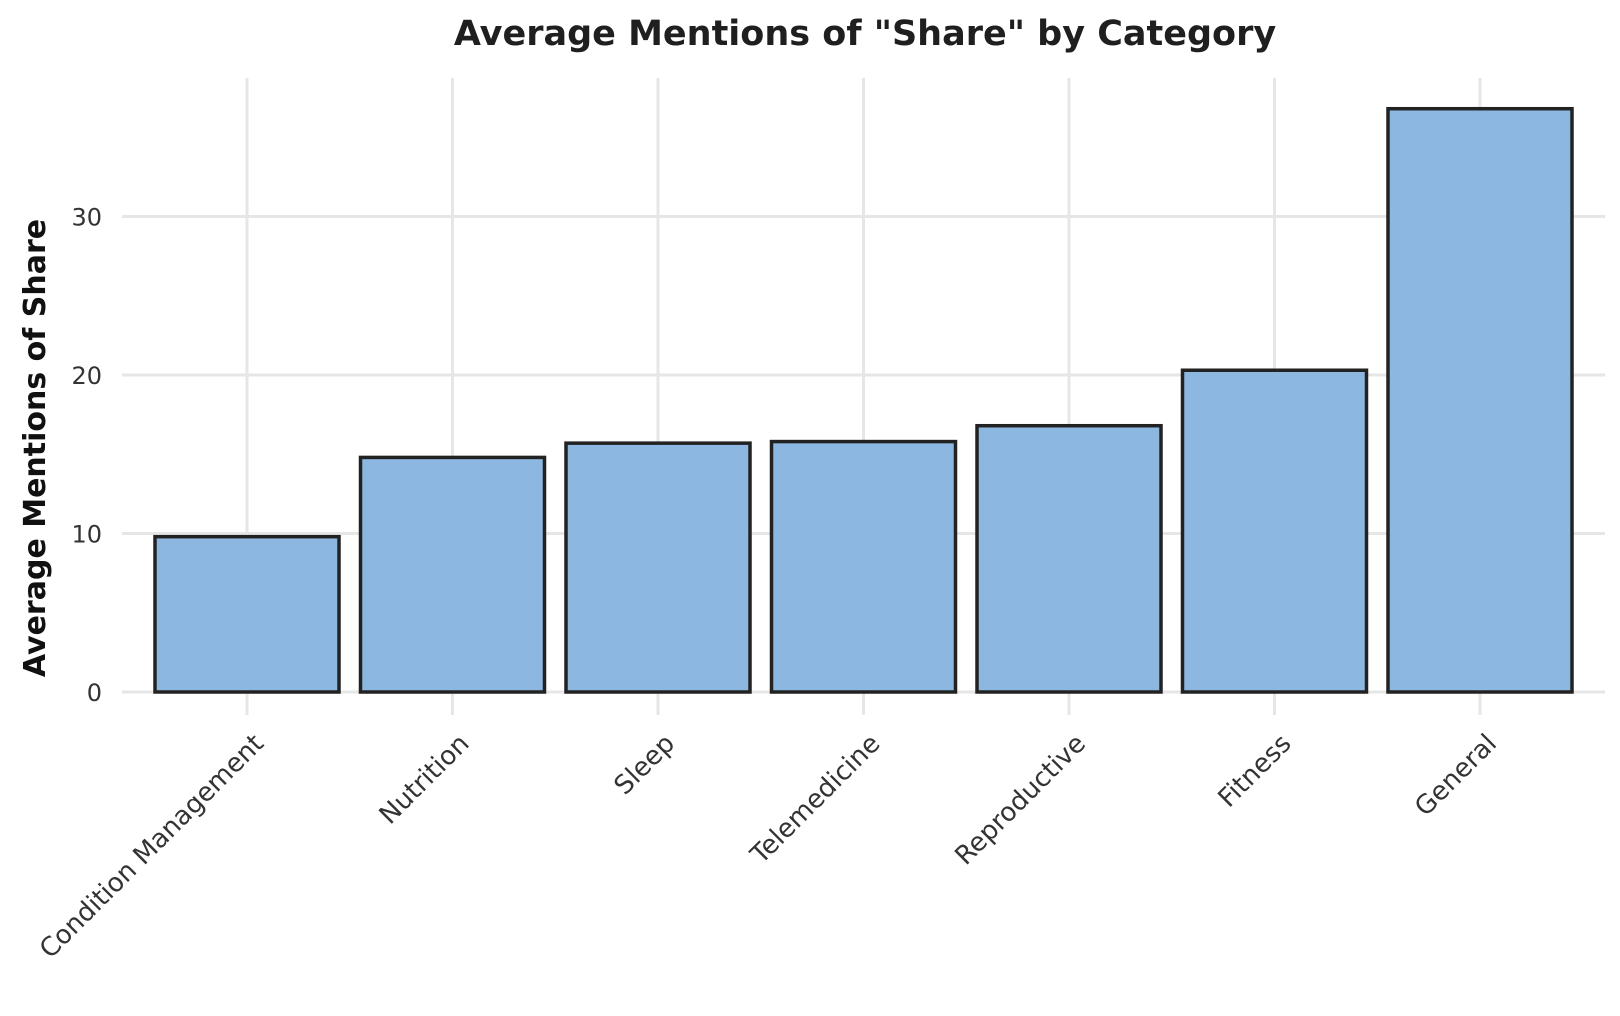  What do you see at coordinates (1456, 776) in the screenshot?
I see `x-tick-label: General` at bounding box center [1456, 776].